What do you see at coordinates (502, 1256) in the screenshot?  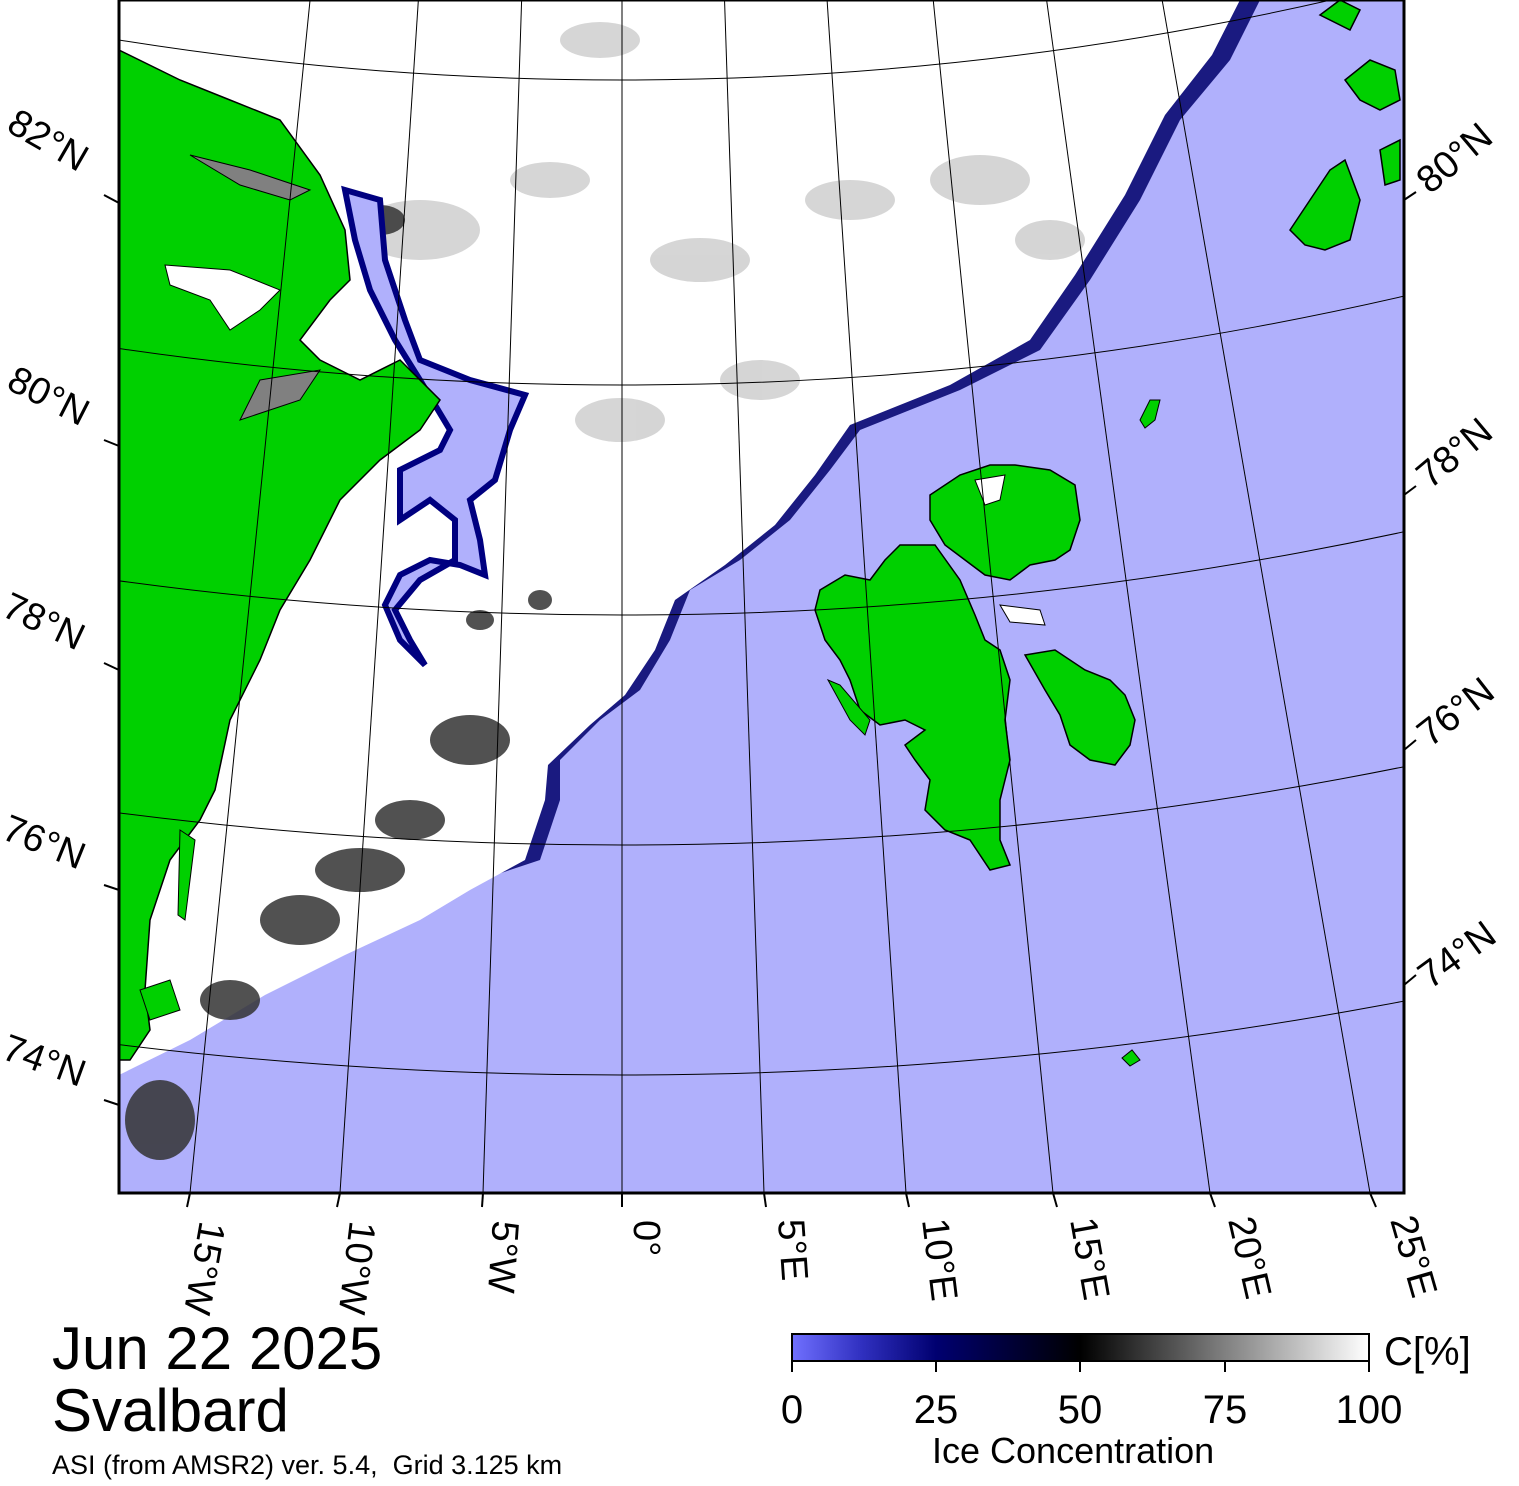 I see `lon-label-2: 5°W` at bounding box center [502, 1256].